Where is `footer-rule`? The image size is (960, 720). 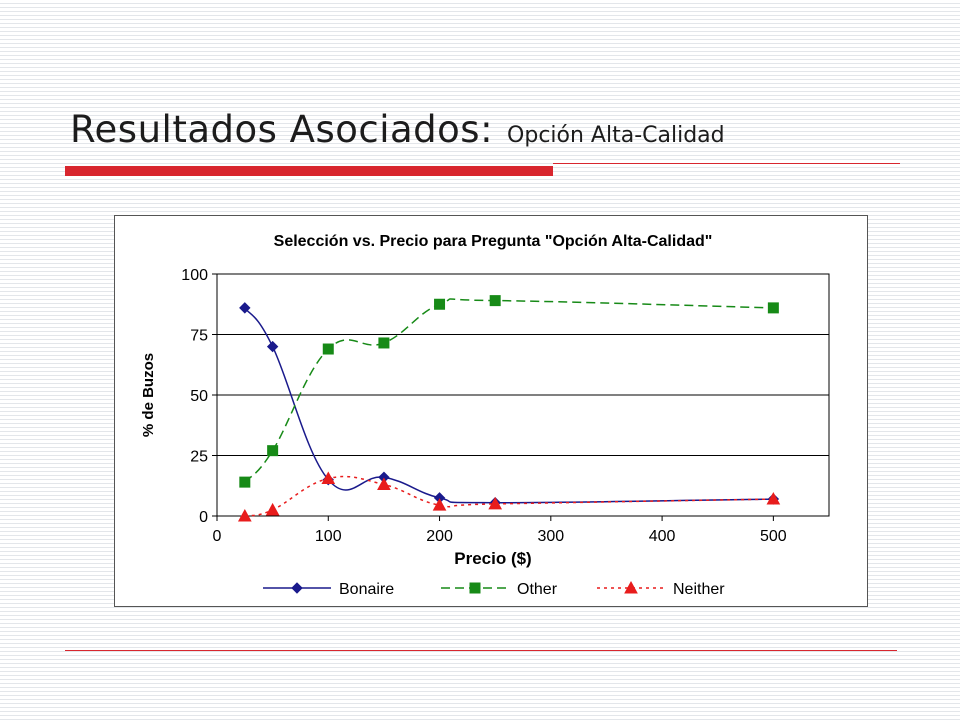
footer-rule is located at coordinates (481, 650).